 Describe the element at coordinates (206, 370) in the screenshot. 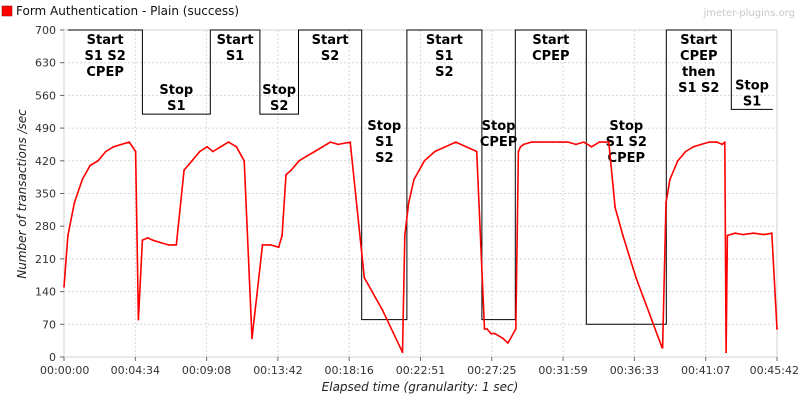

I see `x-tick-label: 00:09:08` at that location.